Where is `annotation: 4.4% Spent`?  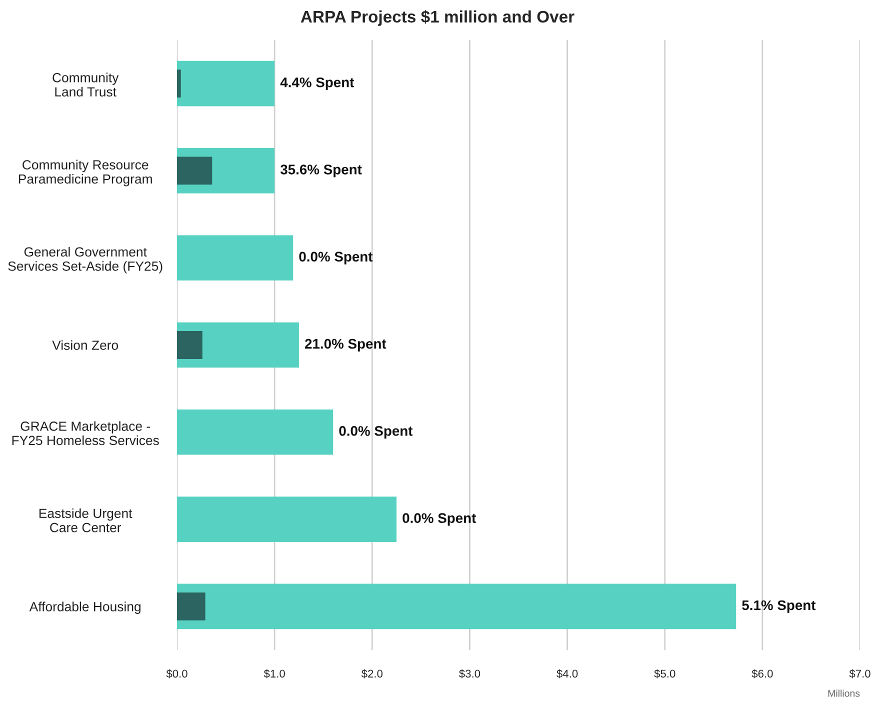 annotation: 4.4% Spent is located at coordinates (317, 83).